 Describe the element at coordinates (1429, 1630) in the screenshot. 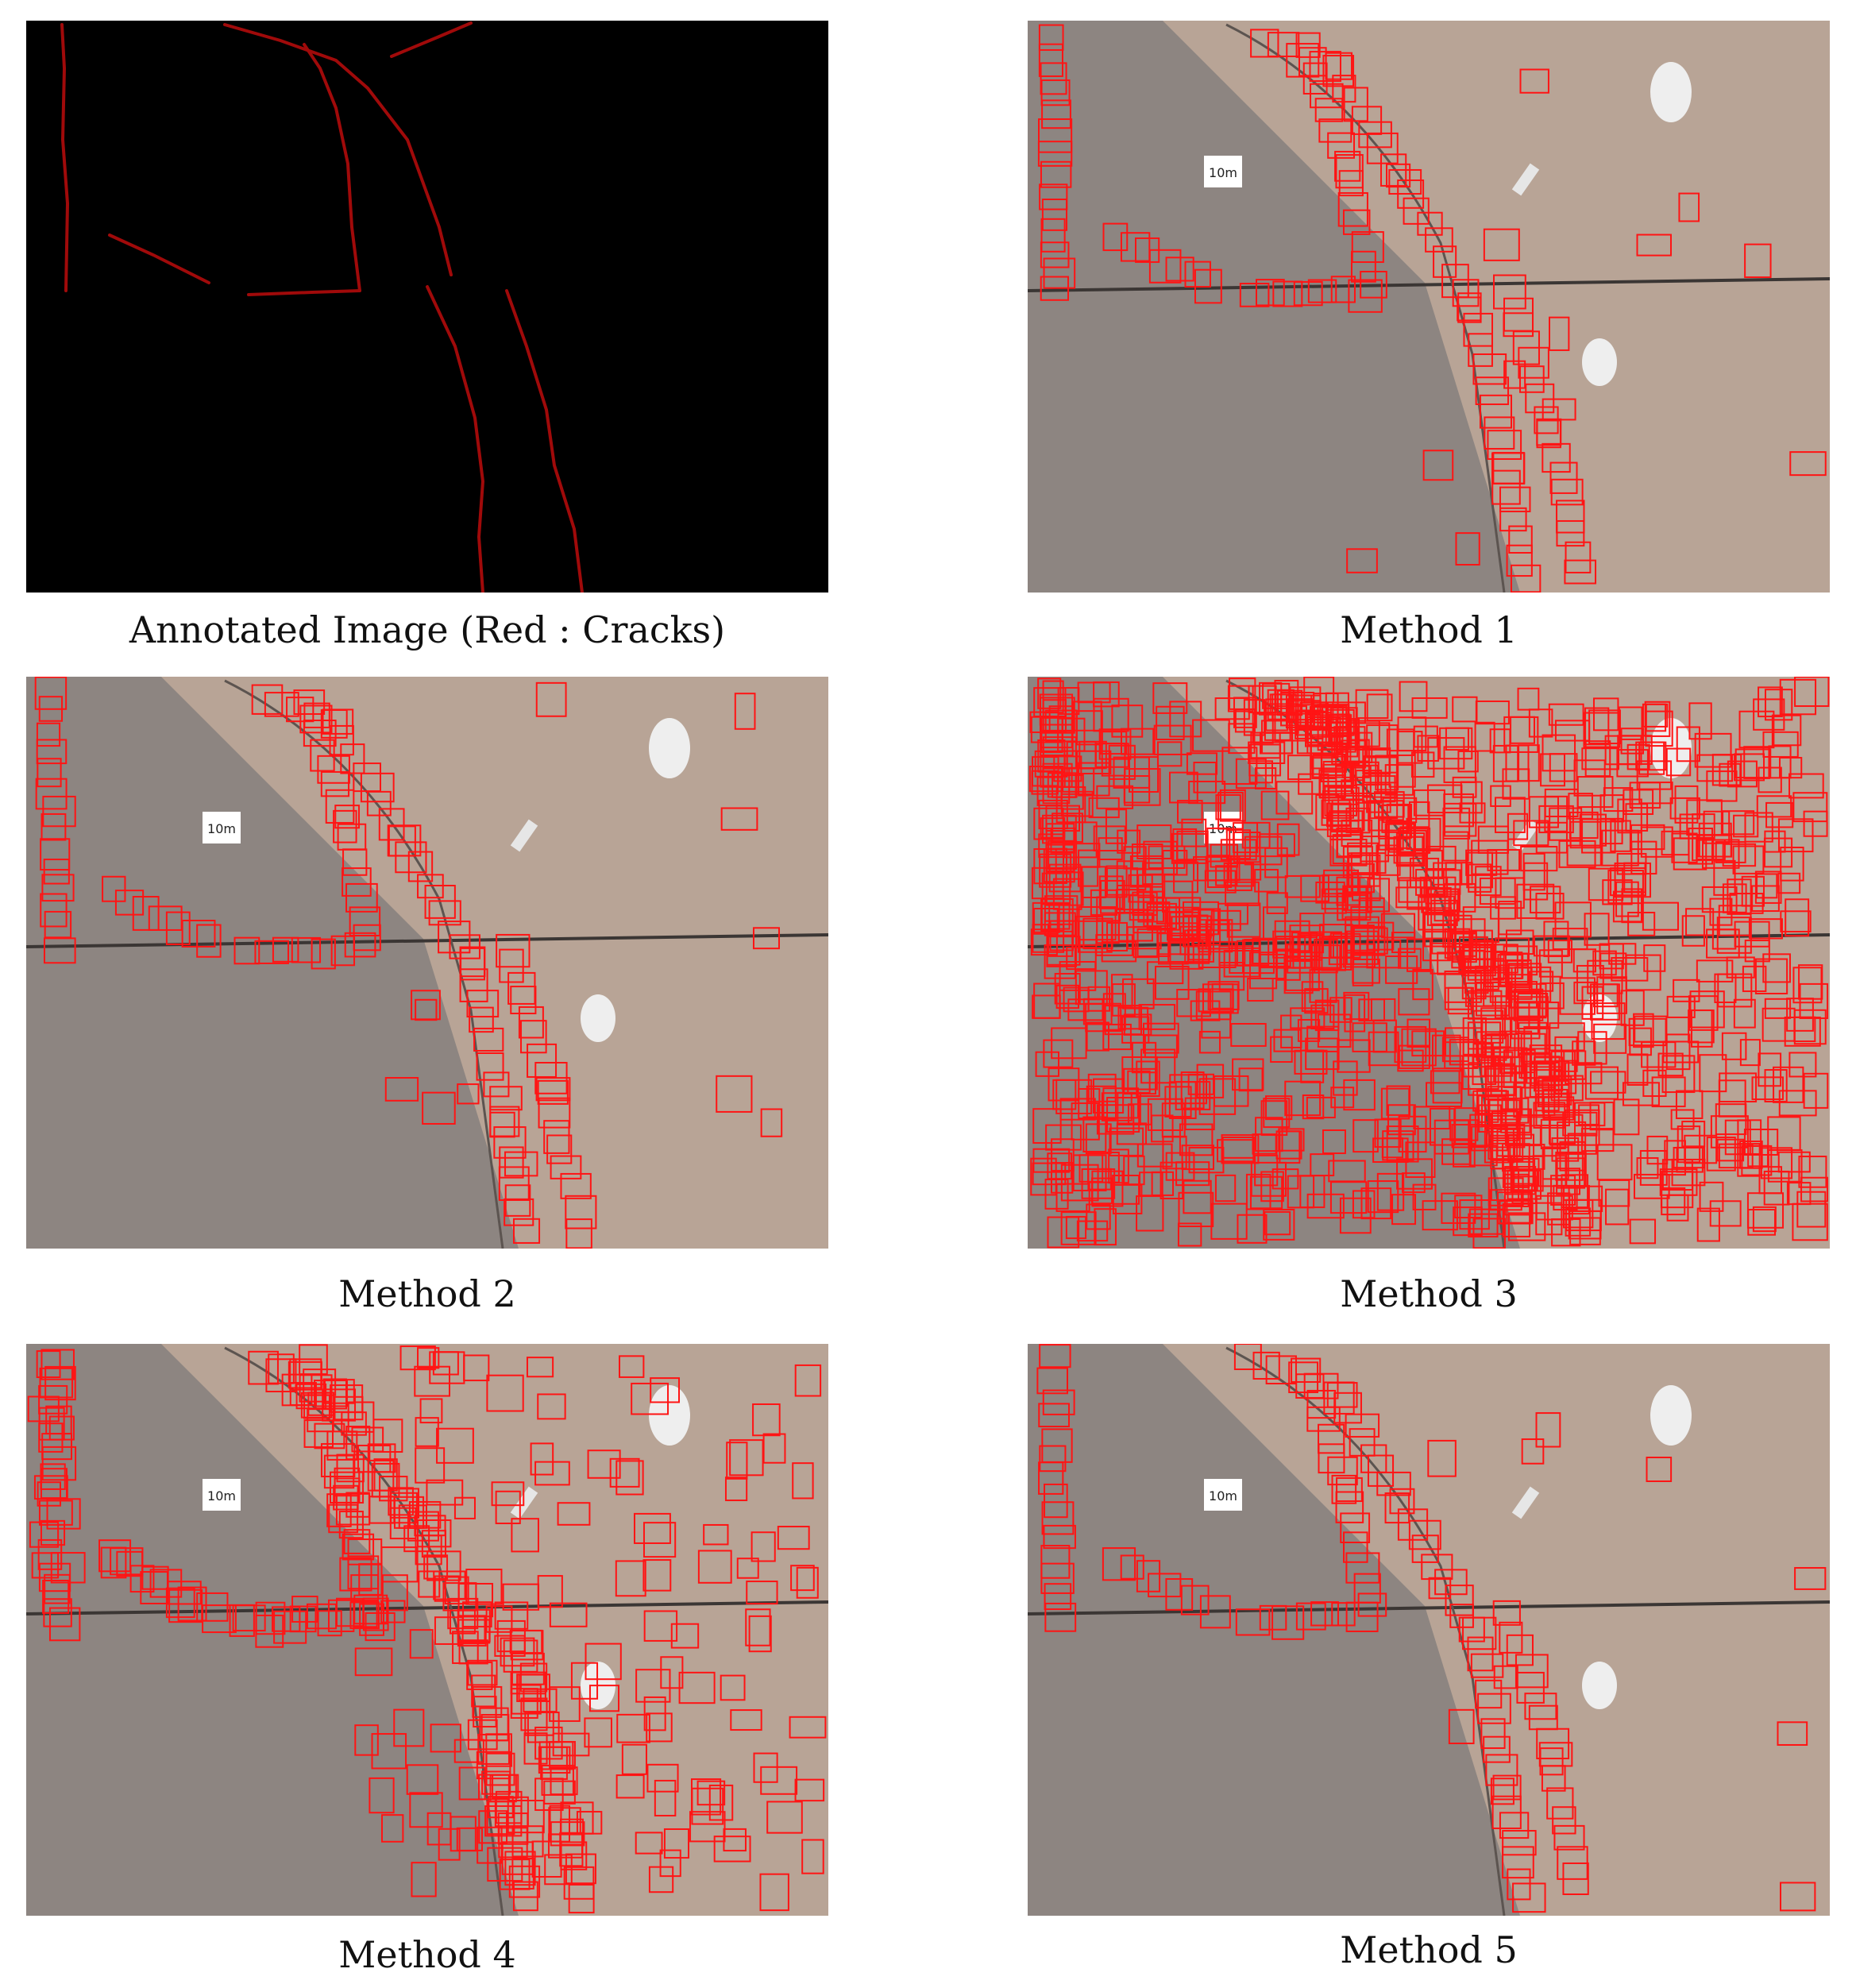

I see `detection-svg: 10m` at that location.